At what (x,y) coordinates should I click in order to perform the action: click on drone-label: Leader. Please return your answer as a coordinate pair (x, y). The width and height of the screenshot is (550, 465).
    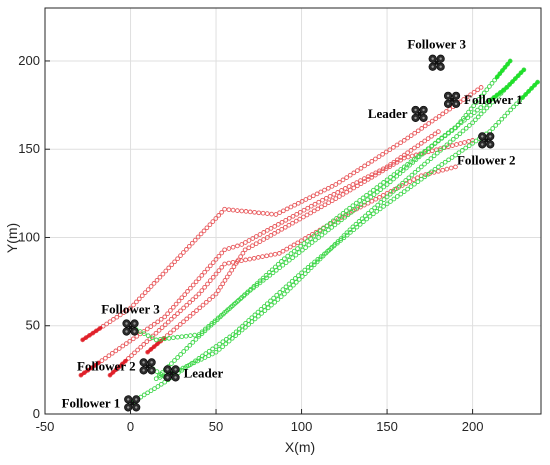
    Looking at the image, I should click on (204, 372).